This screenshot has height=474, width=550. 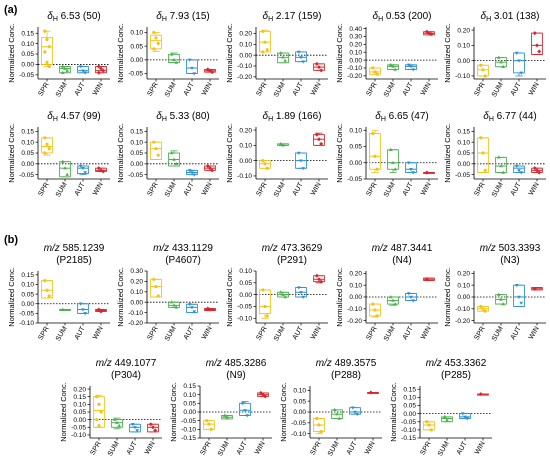 What do you see at coordinates (11, 153) in the screenshot?
I see `y-axis-label: Normalized Conc.` at bounding box center [11, 153].